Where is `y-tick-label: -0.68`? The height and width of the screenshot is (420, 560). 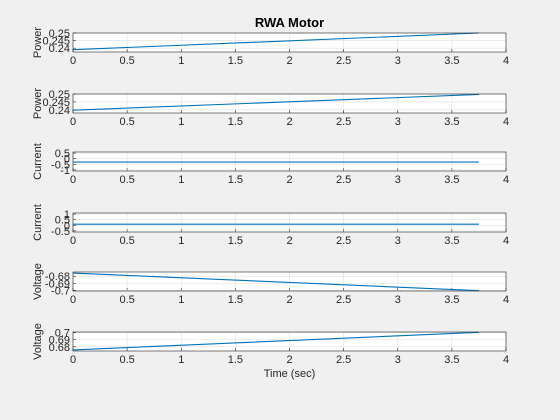
y-tick-label: -0.68 is located at coordinates (57, 277).